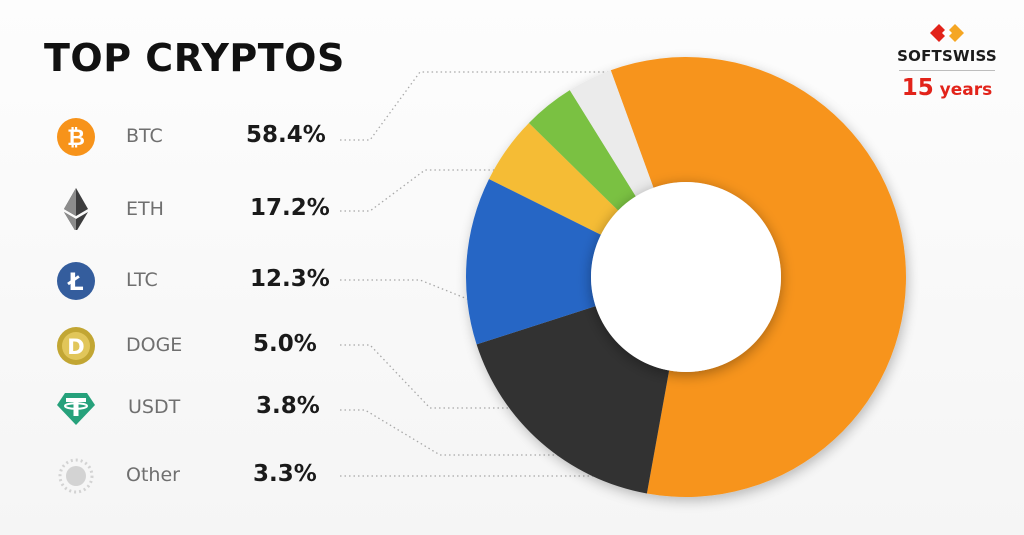  I want to click on legend-label: ETH, so click(145, 209).